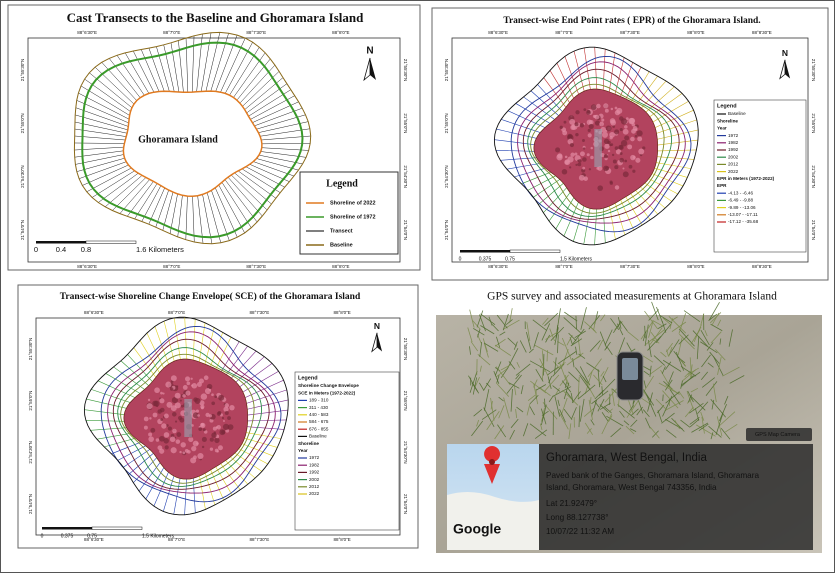 This screenshot has height=573, width=835. I want to click on latitude-label: 21°54'0"N, so click(405, 504).